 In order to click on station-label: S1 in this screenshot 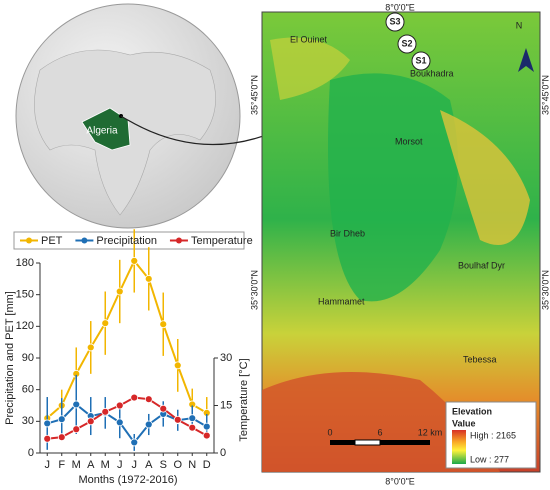, I will do `click(420, 60)`.